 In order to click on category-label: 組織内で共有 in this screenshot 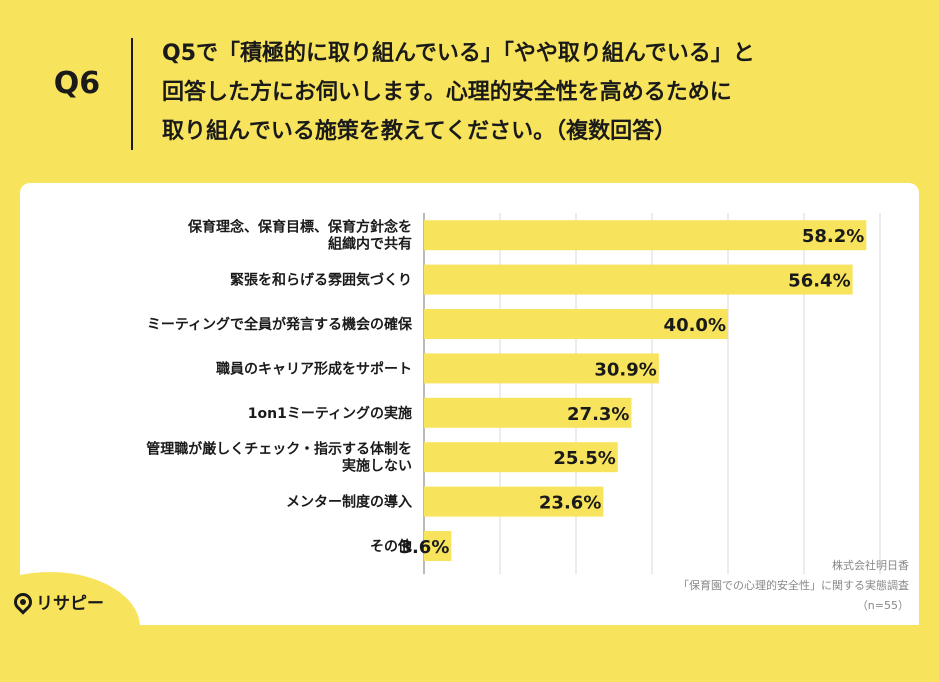, I will do `click(370, 244)`.